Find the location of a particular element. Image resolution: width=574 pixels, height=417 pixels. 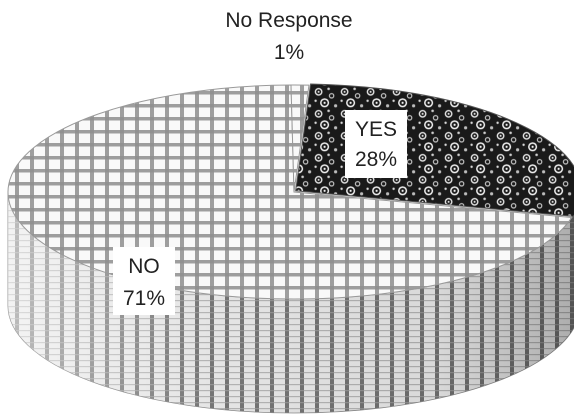

data-label-yes-pct: 28% is located at coordinates (376, 159).